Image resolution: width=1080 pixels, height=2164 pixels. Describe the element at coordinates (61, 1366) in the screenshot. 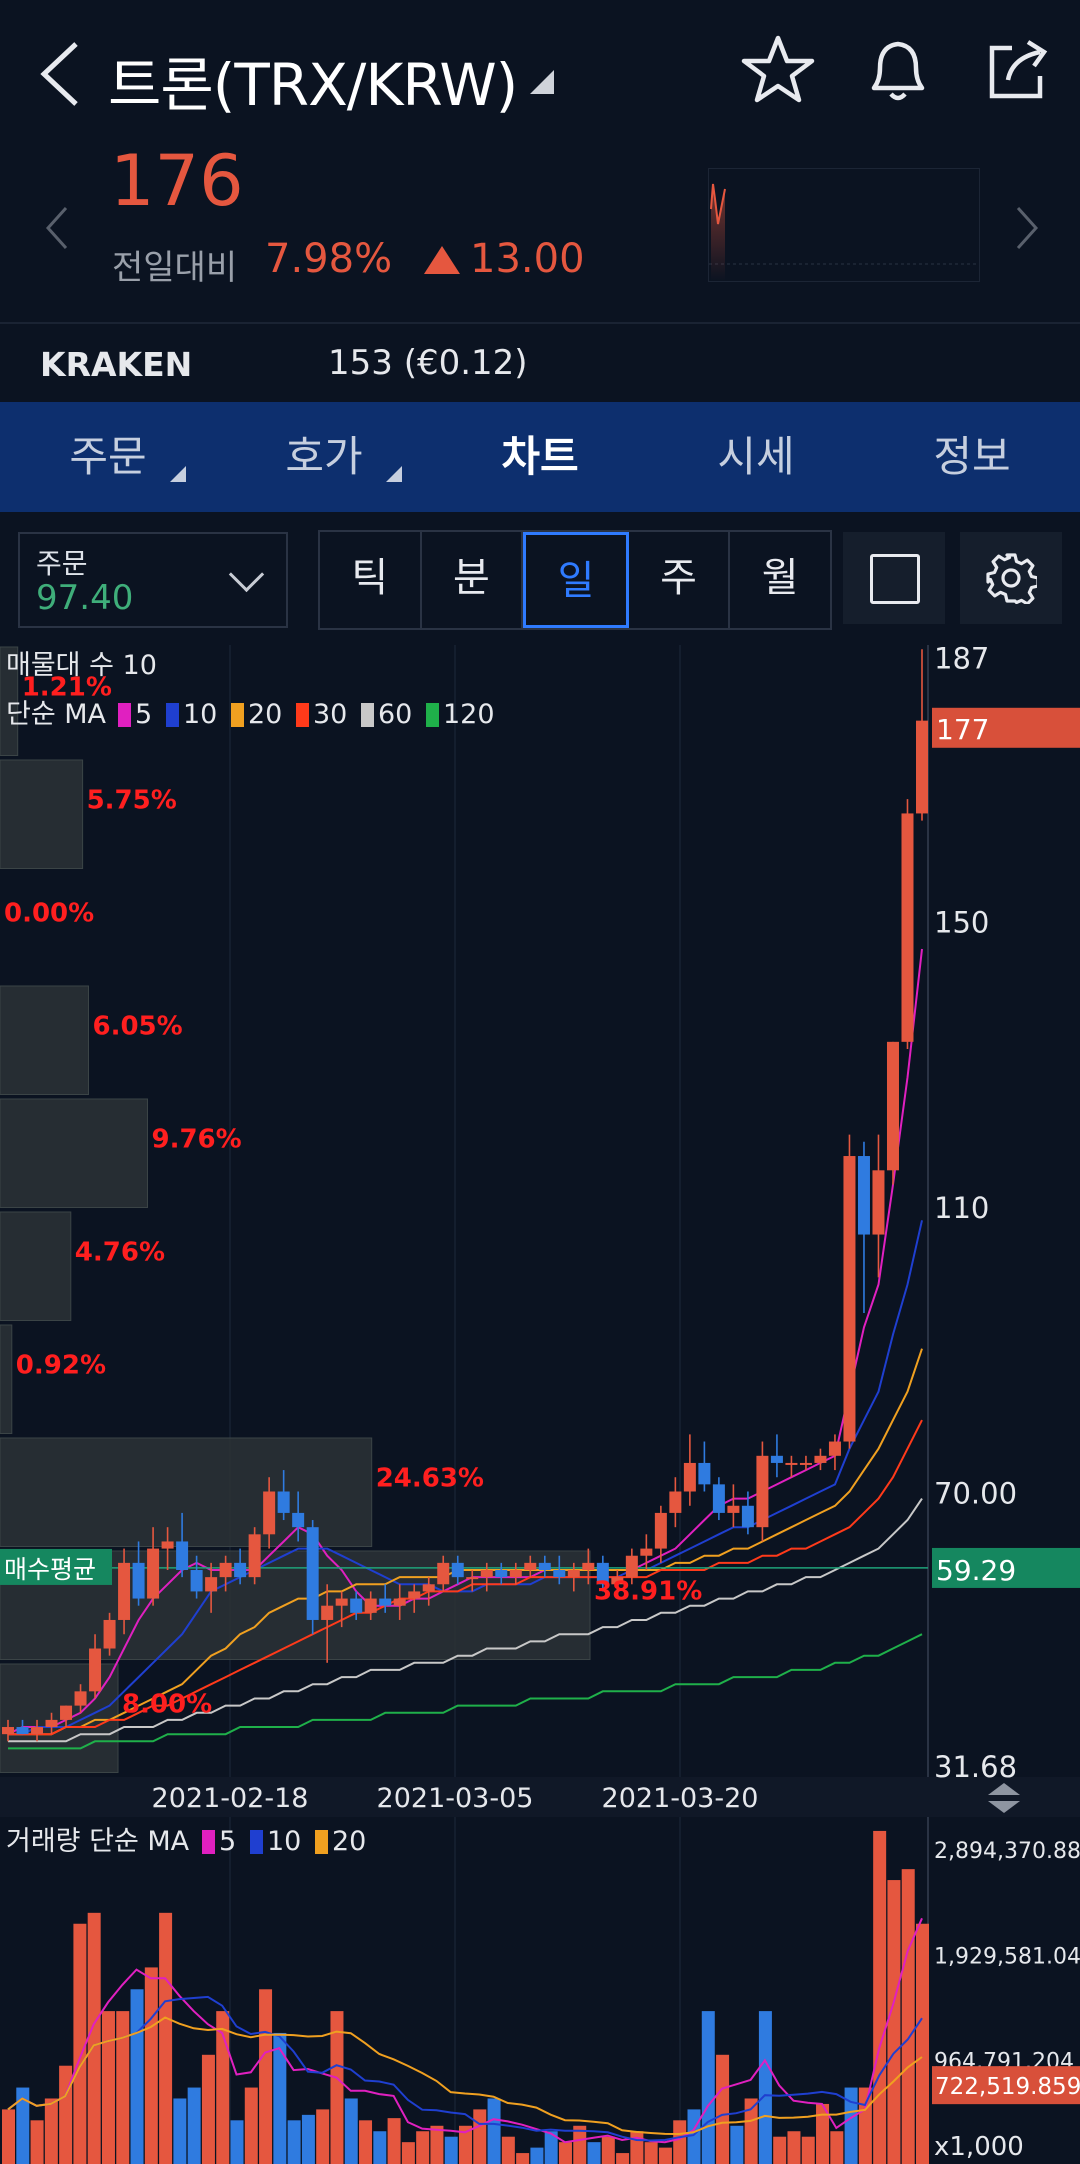

I see `volume-profile-label: 0.92%` at that location.